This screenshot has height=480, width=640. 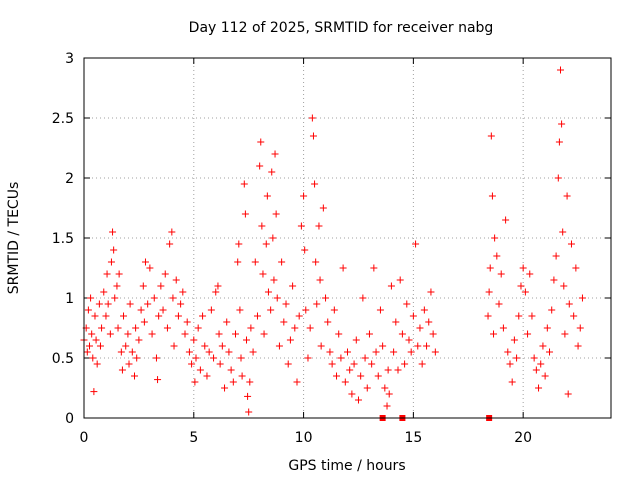 I want to click on x-axis-title: GPS time / hours, so click(x=346, y=466).